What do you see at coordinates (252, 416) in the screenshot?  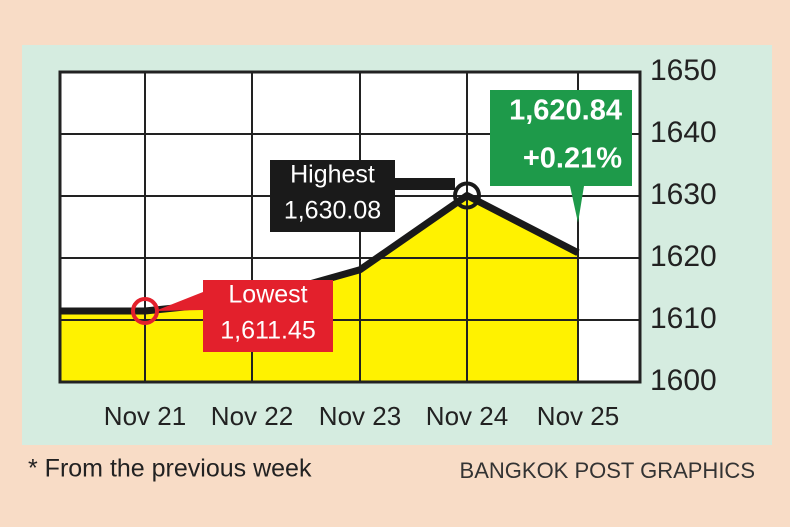 I see `x-tick-label: Nov 22` at bounding box center [252, 416].